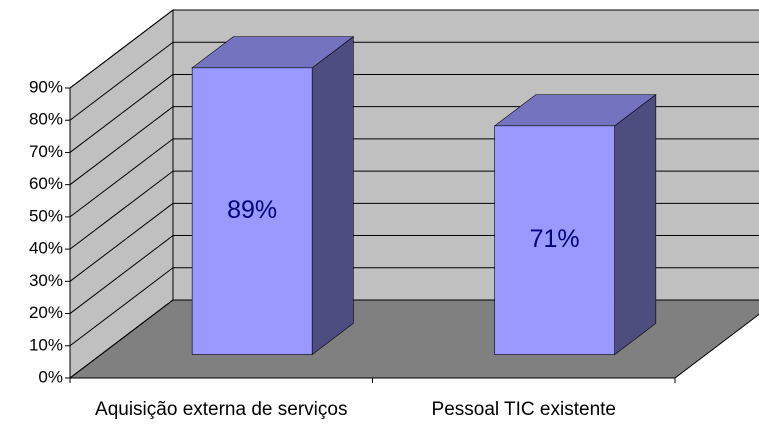 The height and width of the screenshot is (447, 759). I want to click on y-tick-label: 20%, so click(46, 312).